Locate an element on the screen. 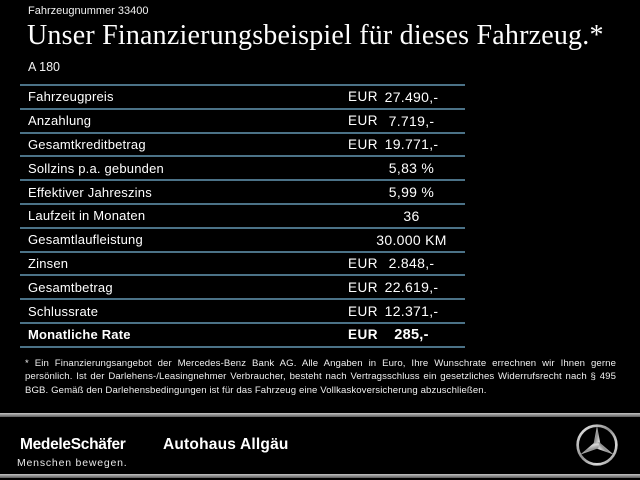 This screenshot has height=480, width=640. row-label: Gesamtkreditbetrag is located at coordinates (87, 144).